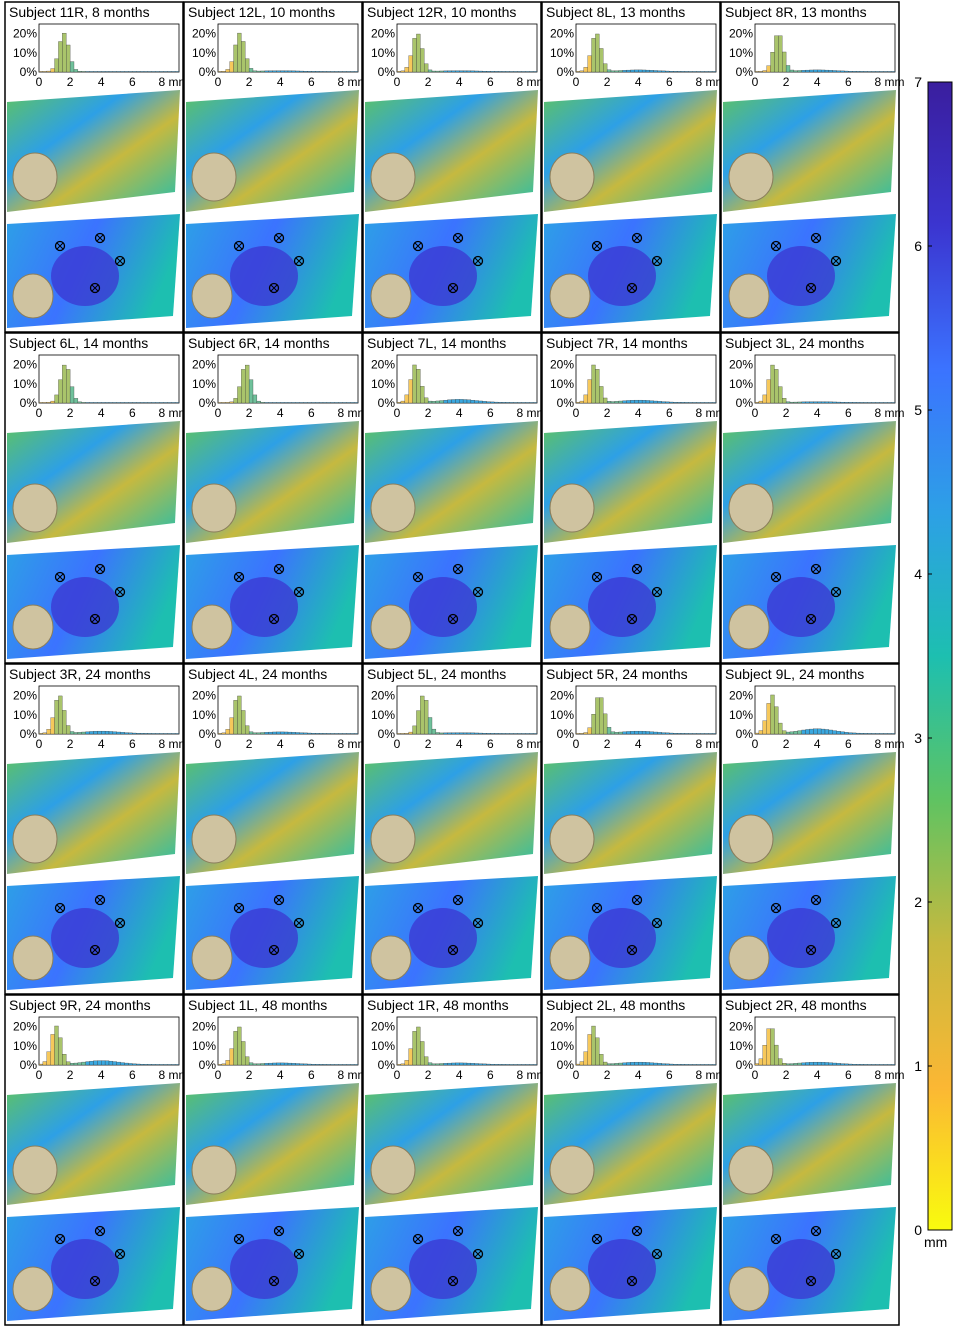 Image resolution: width=959 pixels, height=1330 pixels. What do you see at coordinates (786, 744) in the screenshot?
I see `x-tick-label: 2` at bounding box center [786, 744].